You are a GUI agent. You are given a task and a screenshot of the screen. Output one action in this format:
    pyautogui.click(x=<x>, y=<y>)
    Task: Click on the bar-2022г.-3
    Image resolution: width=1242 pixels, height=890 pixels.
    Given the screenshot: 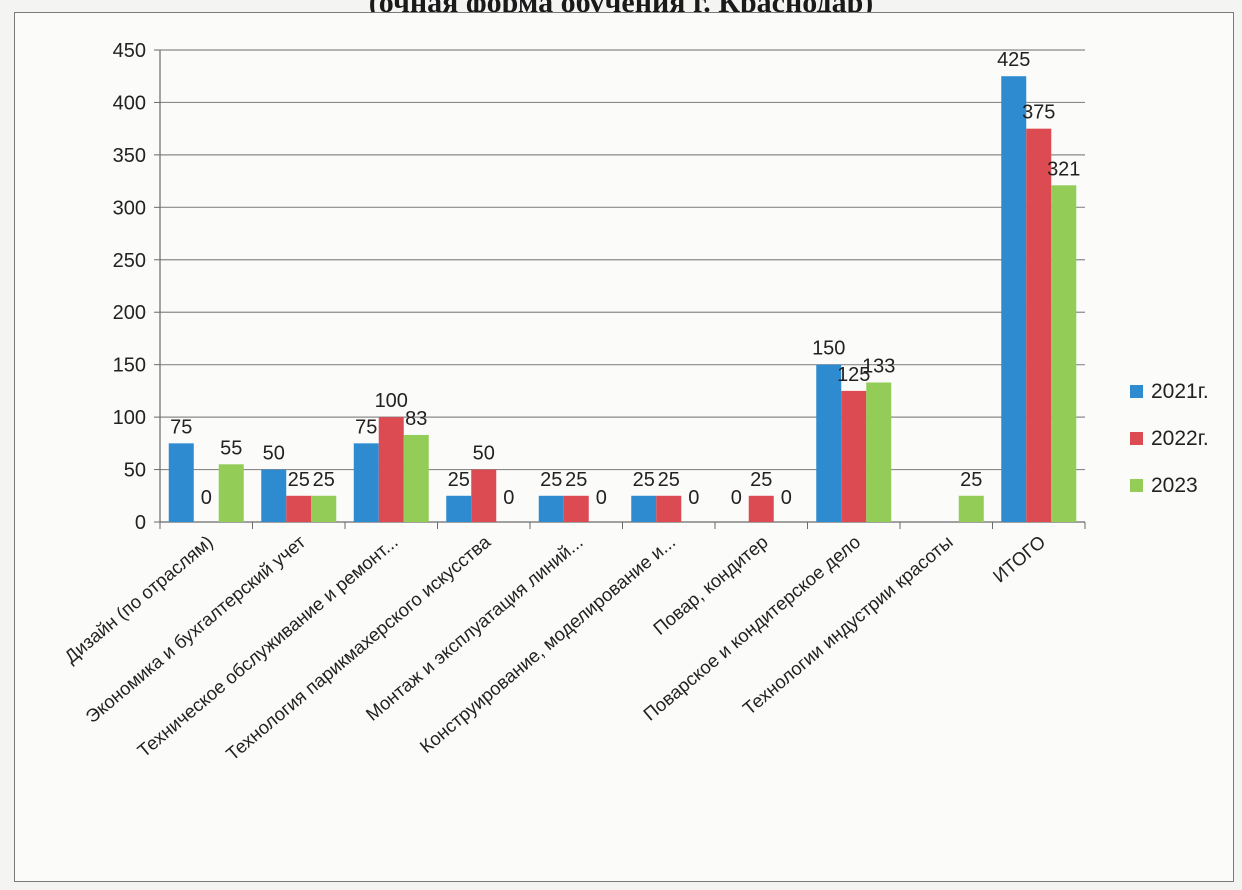 What is the action you would take?
    pyautogui.click(x=484, y=495)
    